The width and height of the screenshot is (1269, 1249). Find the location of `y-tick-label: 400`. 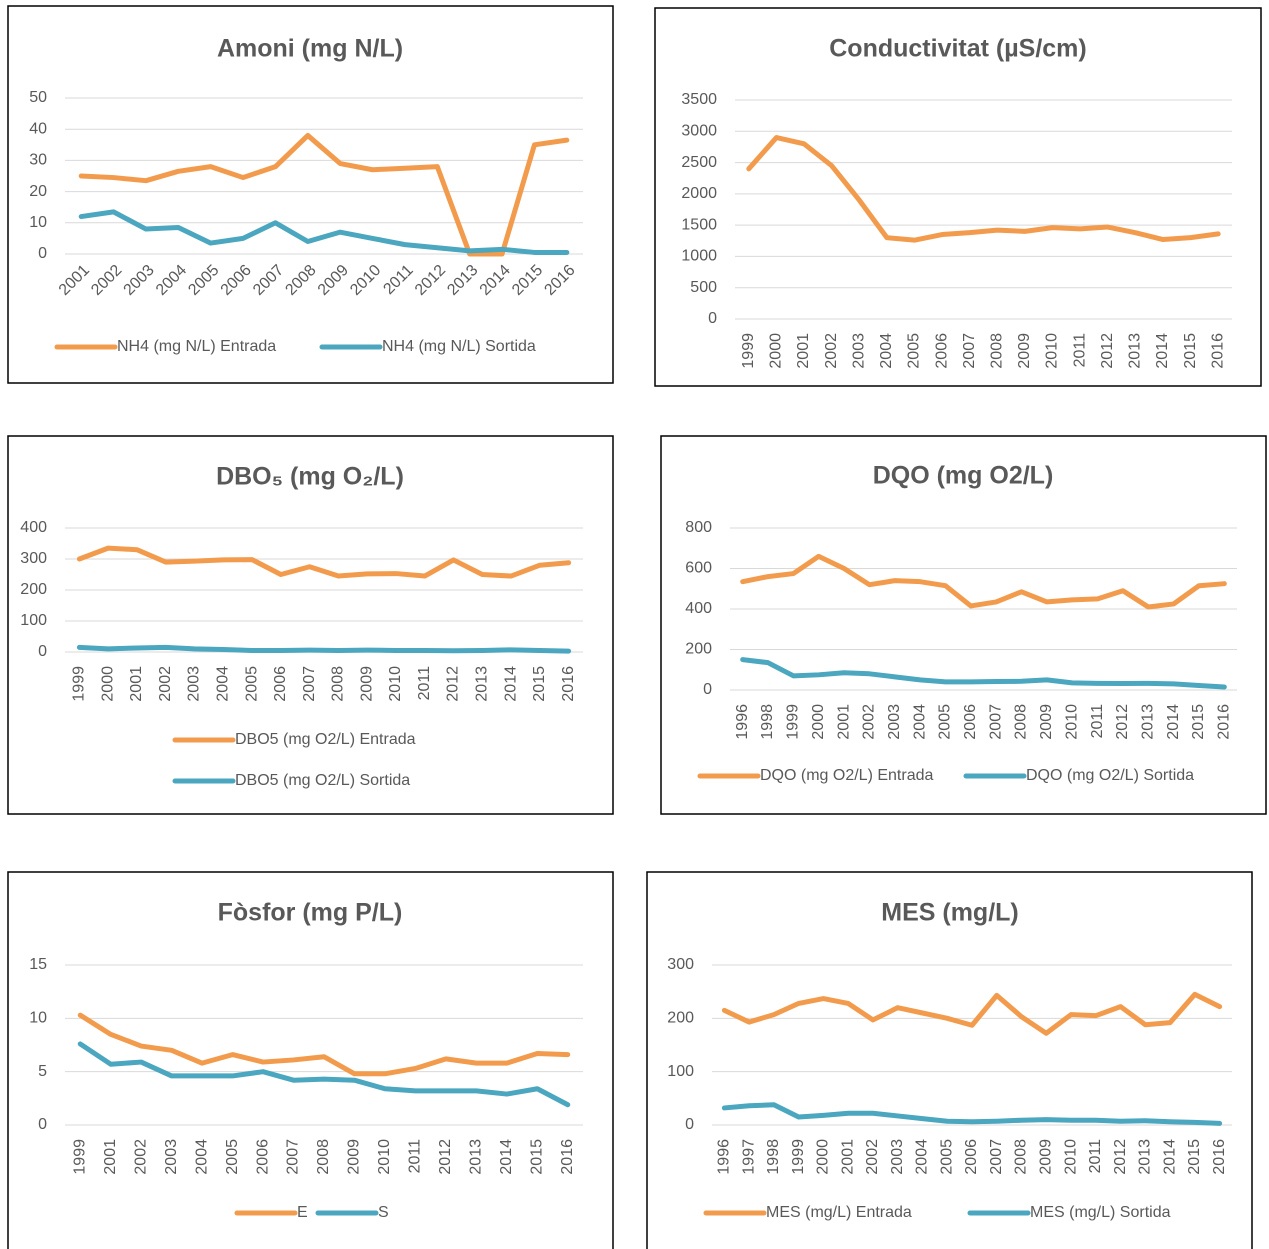

y-tick-label: 400 is located at coordinates (33, 527).